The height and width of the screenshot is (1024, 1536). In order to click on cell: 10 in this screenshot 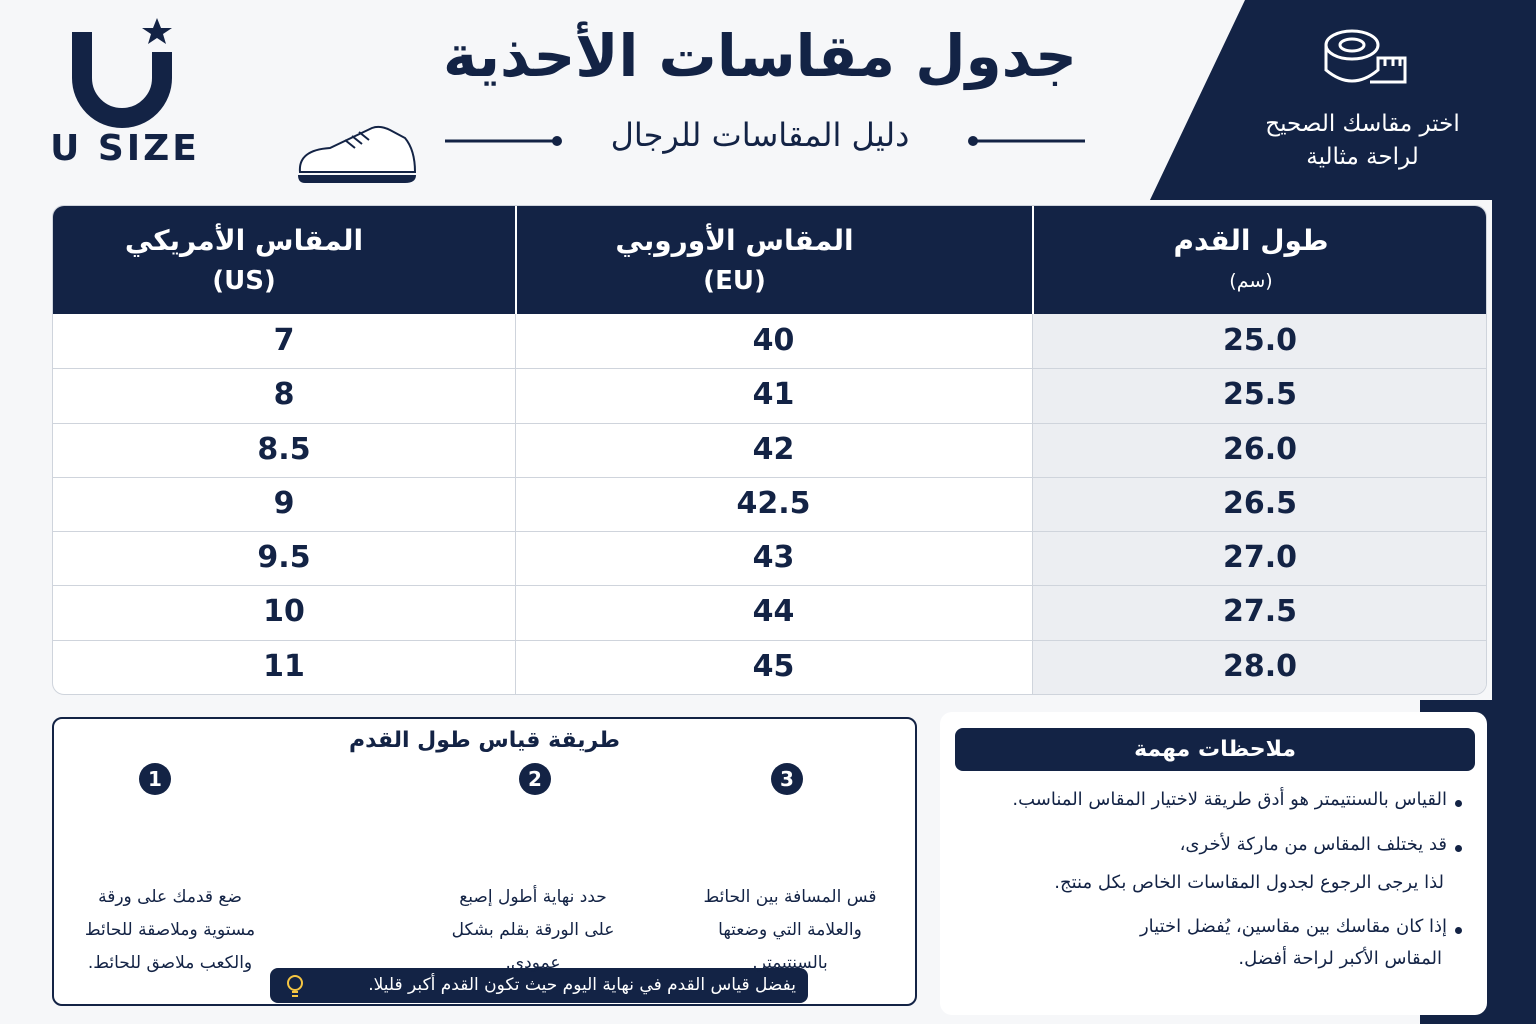, I will do `click(284, 612)`.